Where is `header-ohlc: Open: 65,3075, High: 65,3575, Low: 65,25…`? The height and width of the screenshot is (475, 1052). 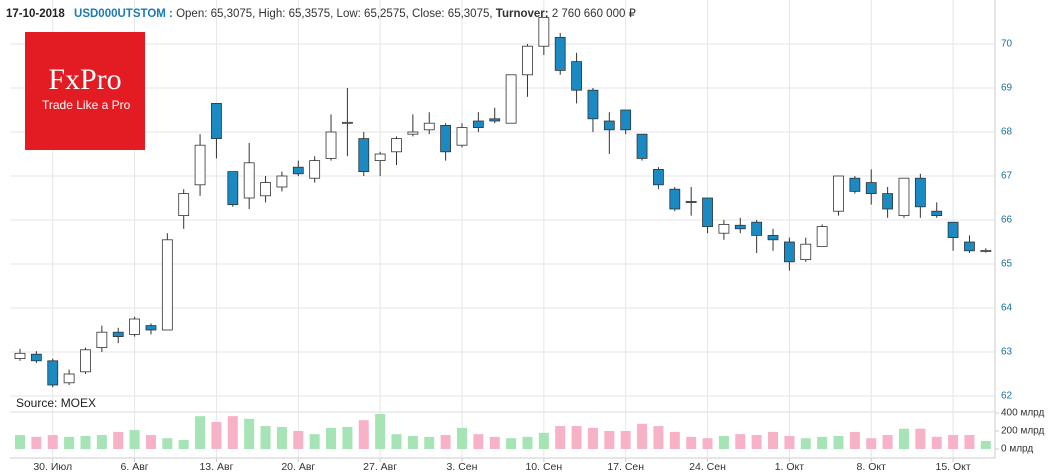 header-ohlc: Open: 65,3075, High: 65,3575, Low: 65,25… is located at coordinates (334, 14).